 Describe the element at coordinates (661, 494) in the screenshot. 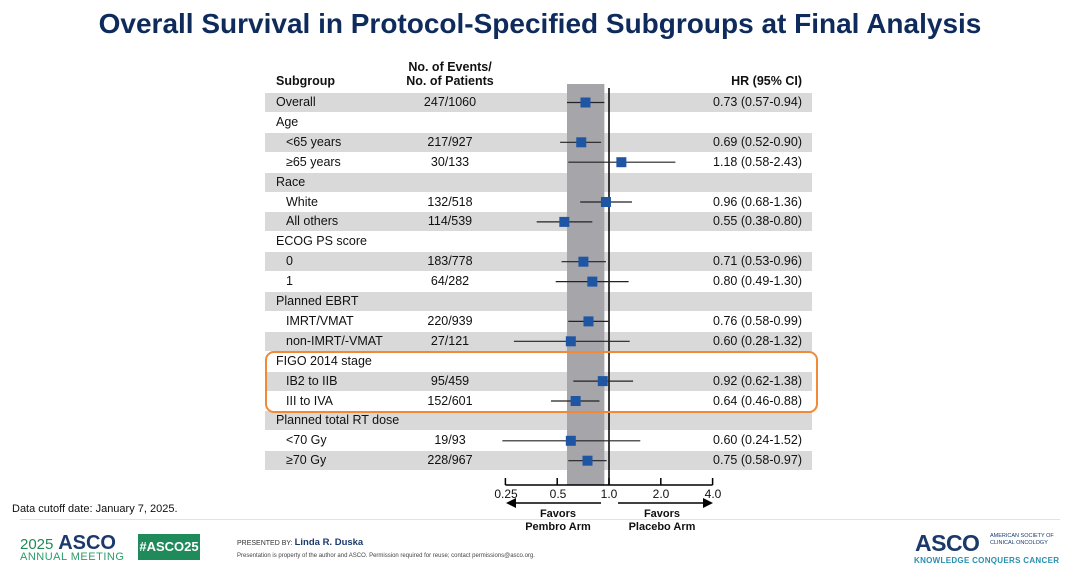

I see `x-tick-label: 2.0` at that location.